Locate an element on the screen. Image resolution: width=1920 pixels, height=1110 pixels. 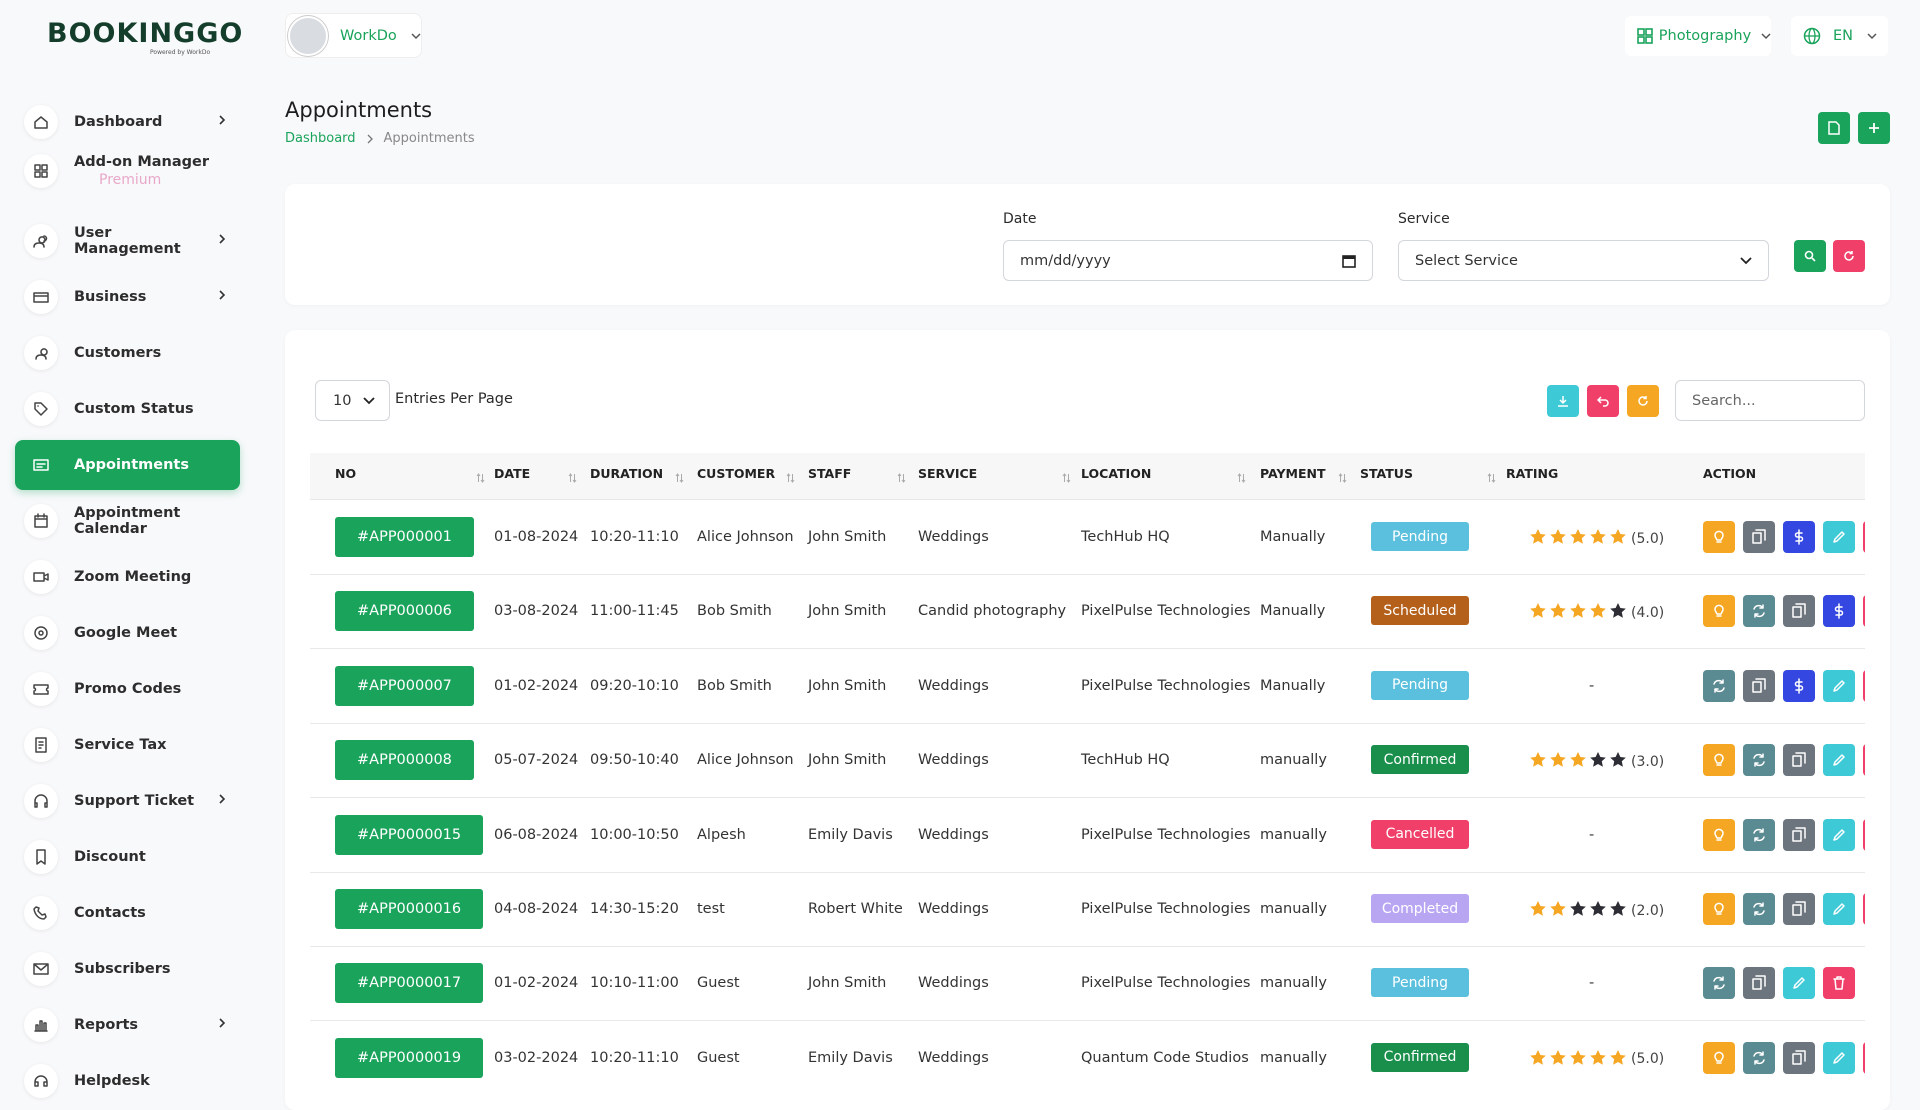
nav-item: Zoom Meeting is located at coordinates (127, 577).